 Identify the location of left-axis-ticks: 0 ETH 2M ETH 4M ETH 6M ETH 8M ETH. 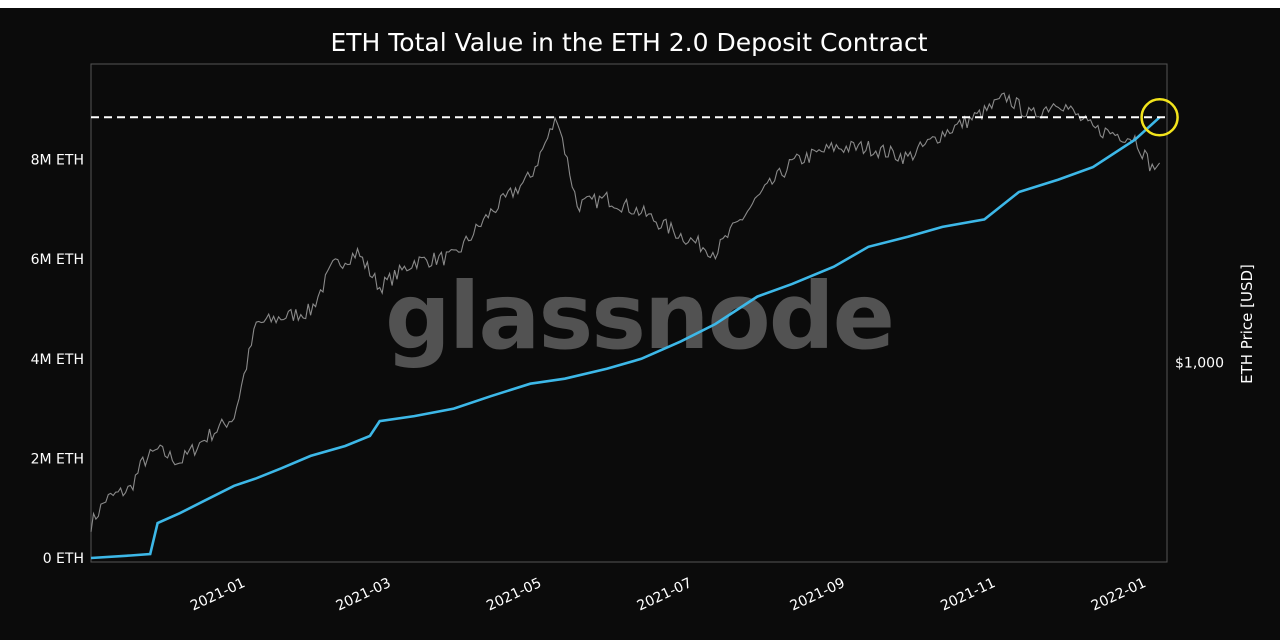
(57, 360).